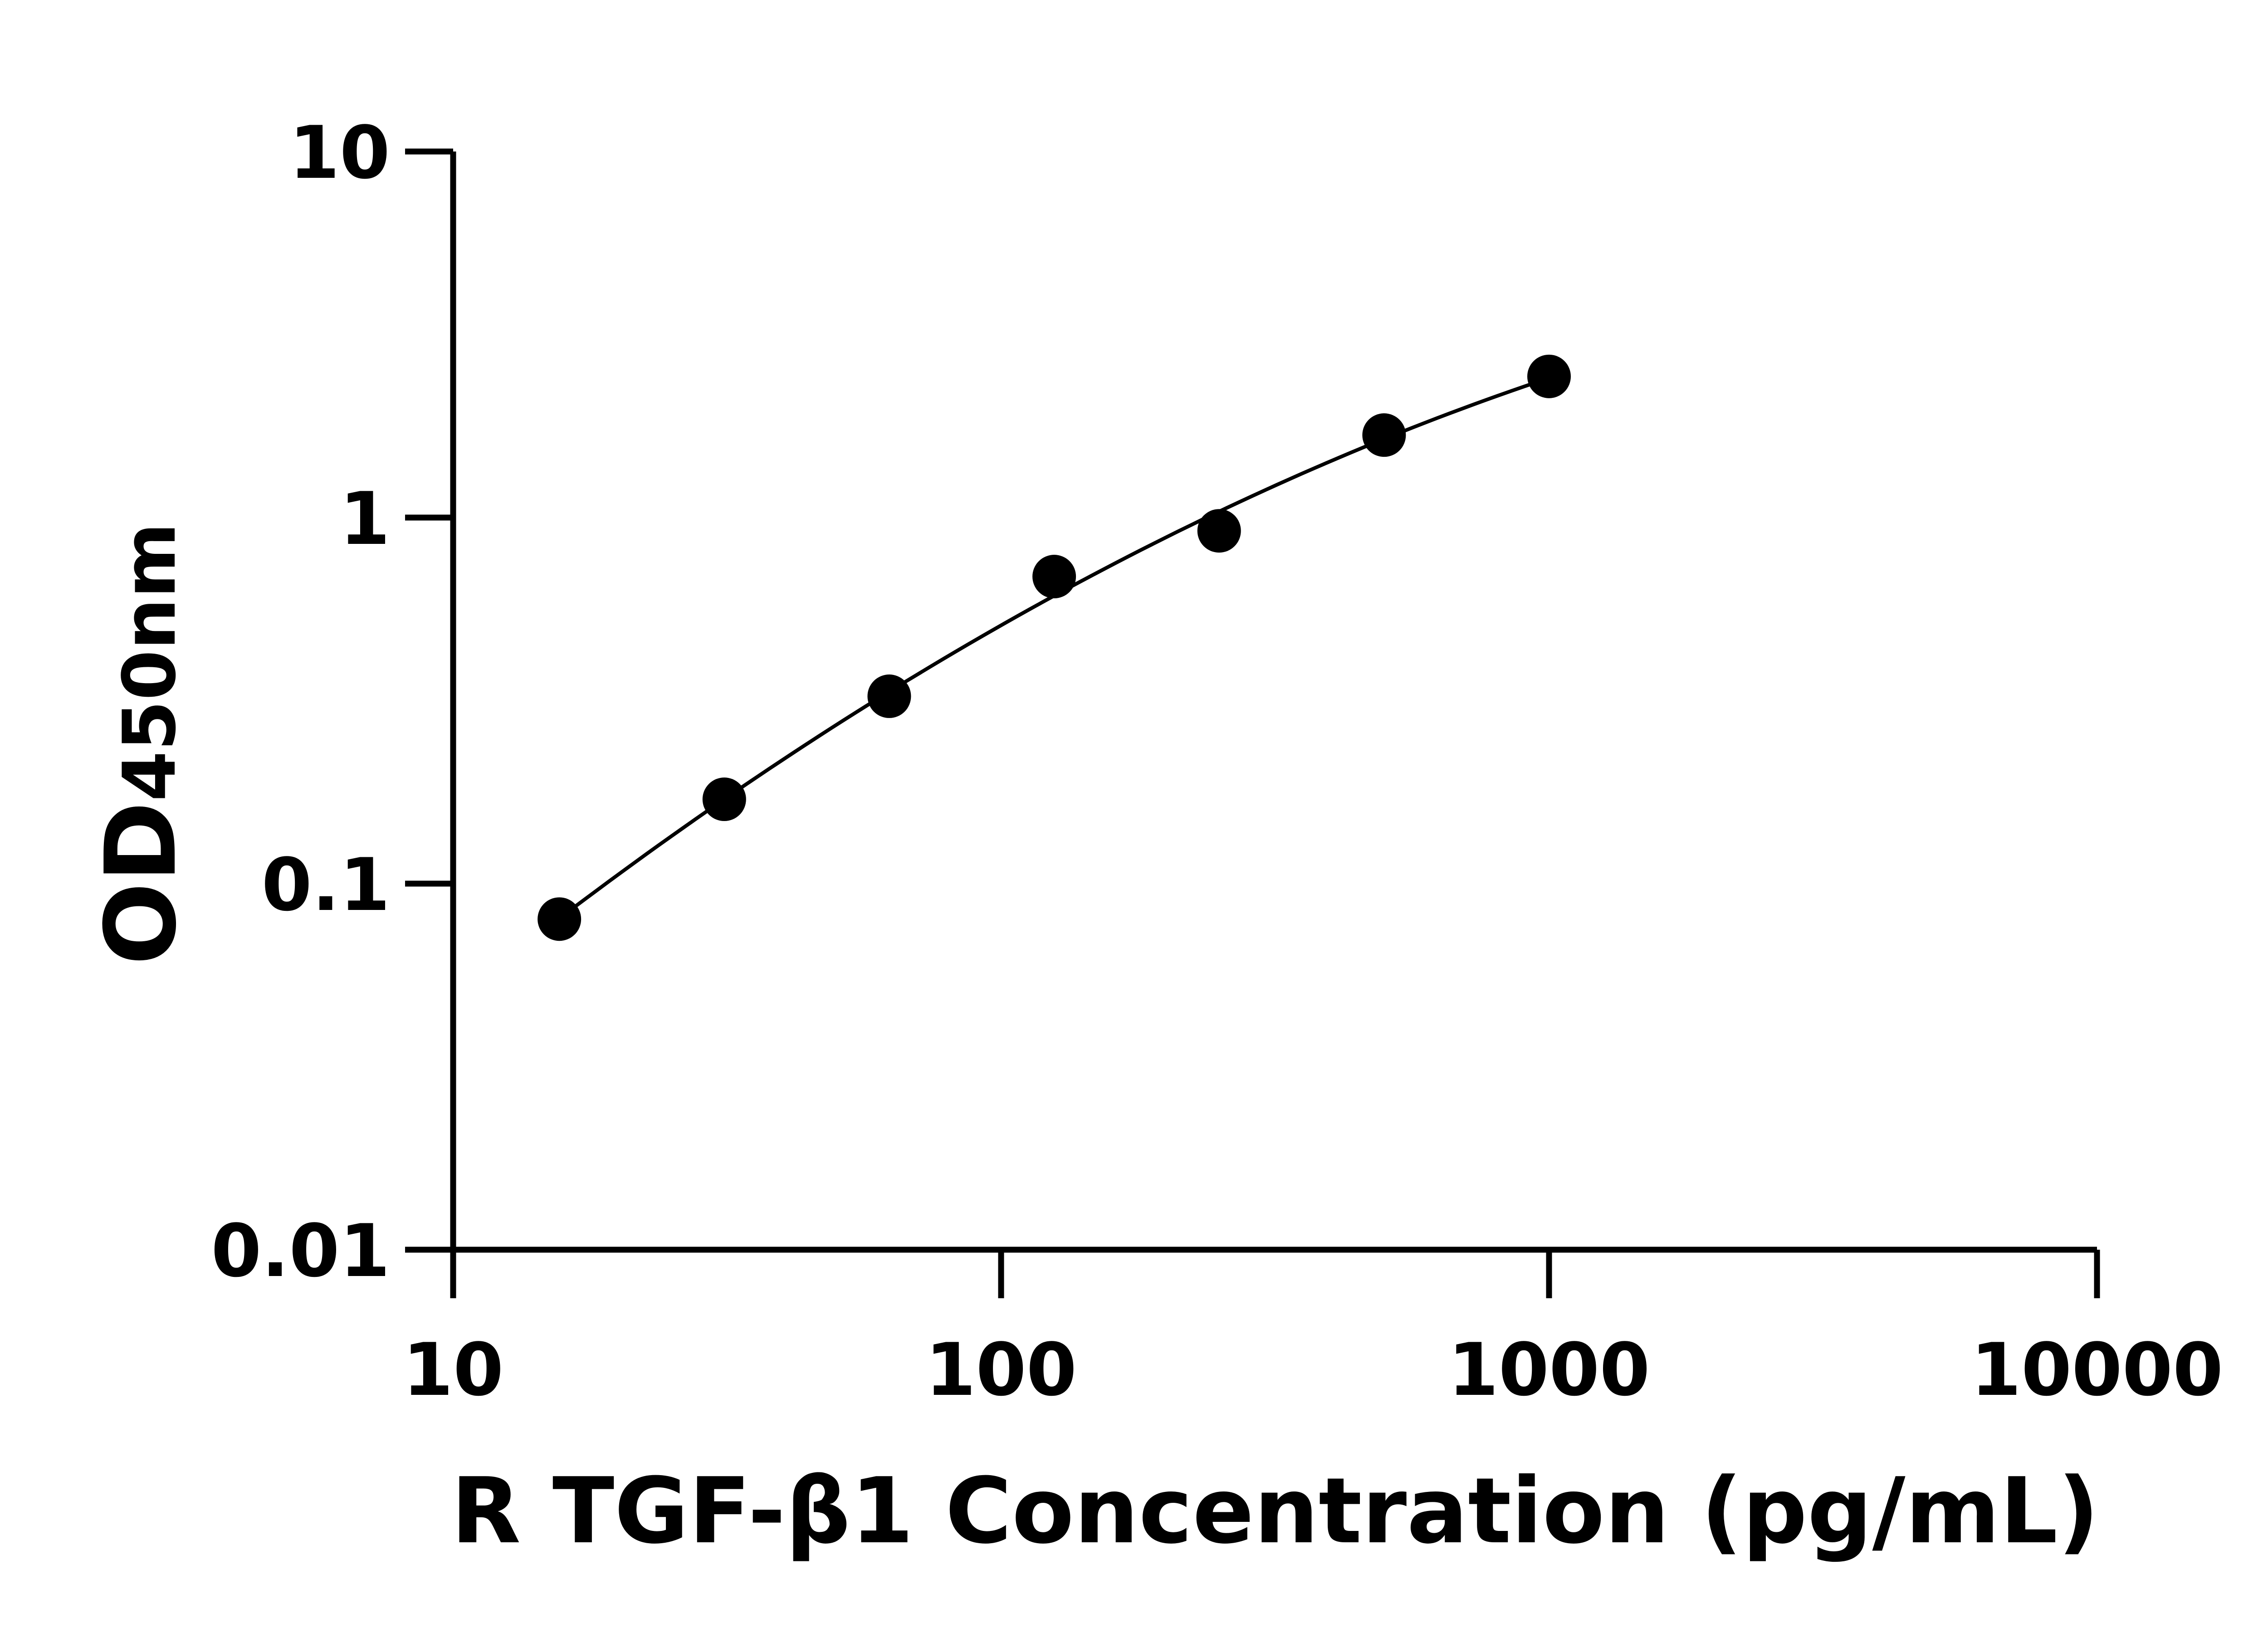 The width and height of the screenshot is (2268, 1633). What do you see at coordinates (1275, 1511) in the screenshot?
I see `x-axis-title: R TGF-β1 Concentration (pg/mL)` at bounding box center [1275, 1511].